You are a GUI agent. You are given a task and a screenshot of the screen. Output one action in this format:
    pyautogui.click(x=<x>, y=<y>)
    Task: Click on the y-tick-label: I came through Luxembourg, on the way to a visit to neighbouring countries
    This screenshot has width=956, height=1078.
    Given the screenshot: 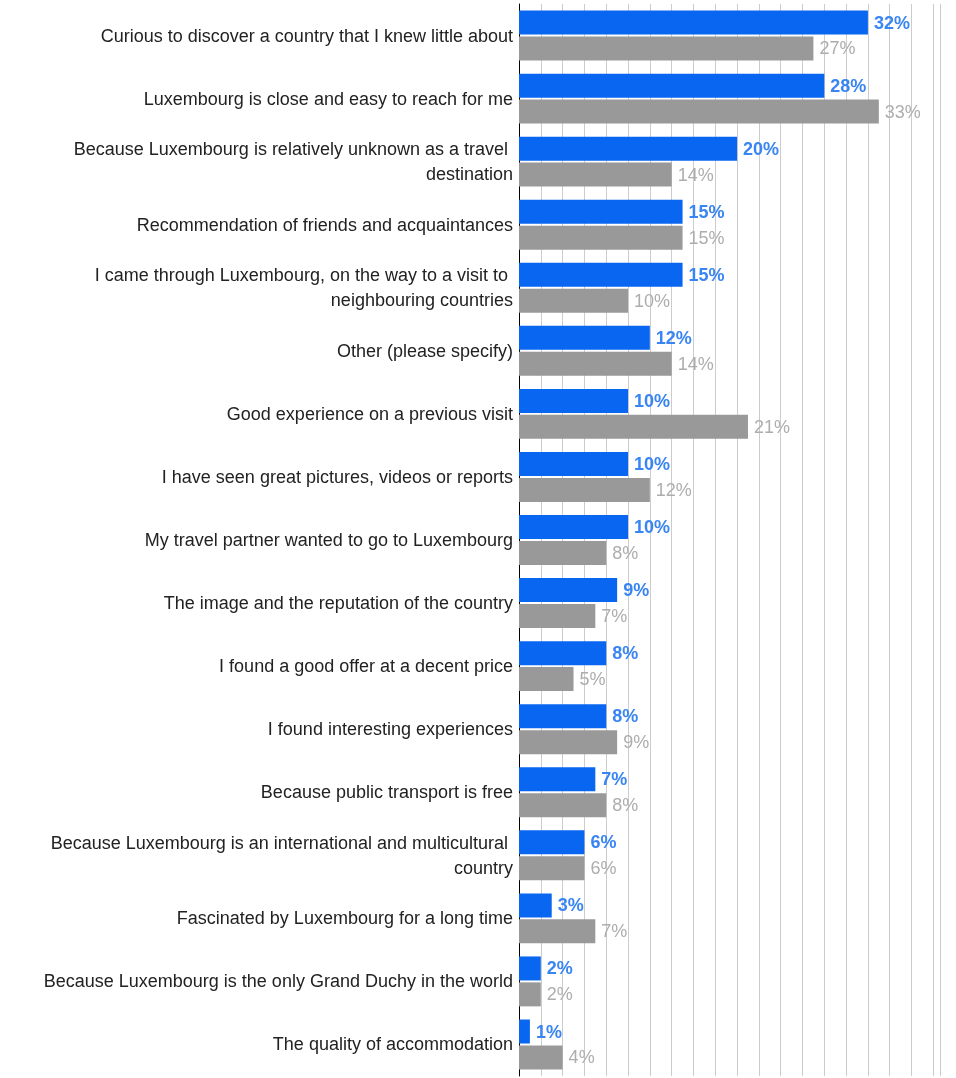 What is the action you would take?
    pyautogui.click(x=303, y=288)
    